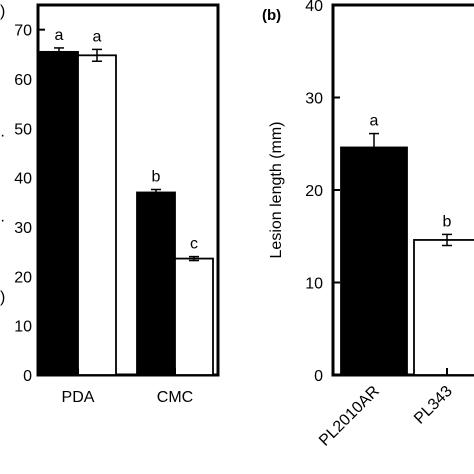 The width and height of the screenshot is (474, 474). Describe the element at coordinates (23, 80) in the screenshot. I see `panel-a-y-tick-label: 60` at that location.